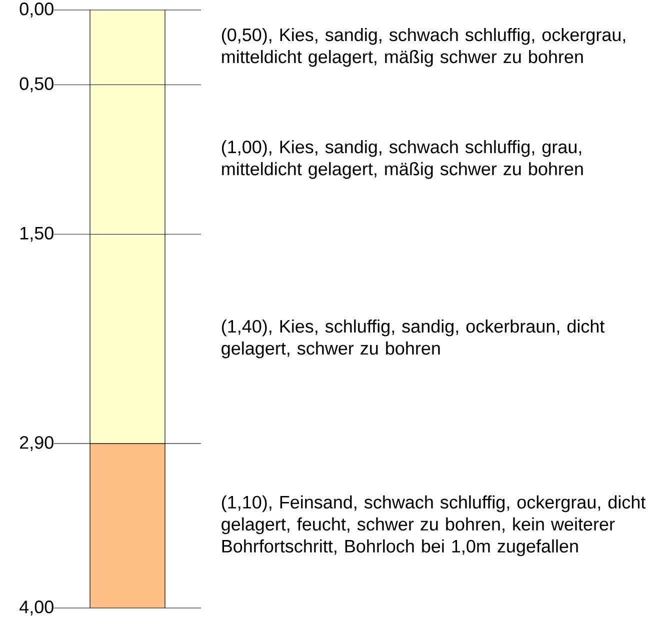 Image resolution: width=660 pixels, height=635 pixels. What do you see at coordinates (413, 339) in the screenshot?
I see `text: (1,40), Kies, schluffig, sandig, ockerbraun, dicht gelagert, schwer zu bohren` at bounding box center [413, 339].